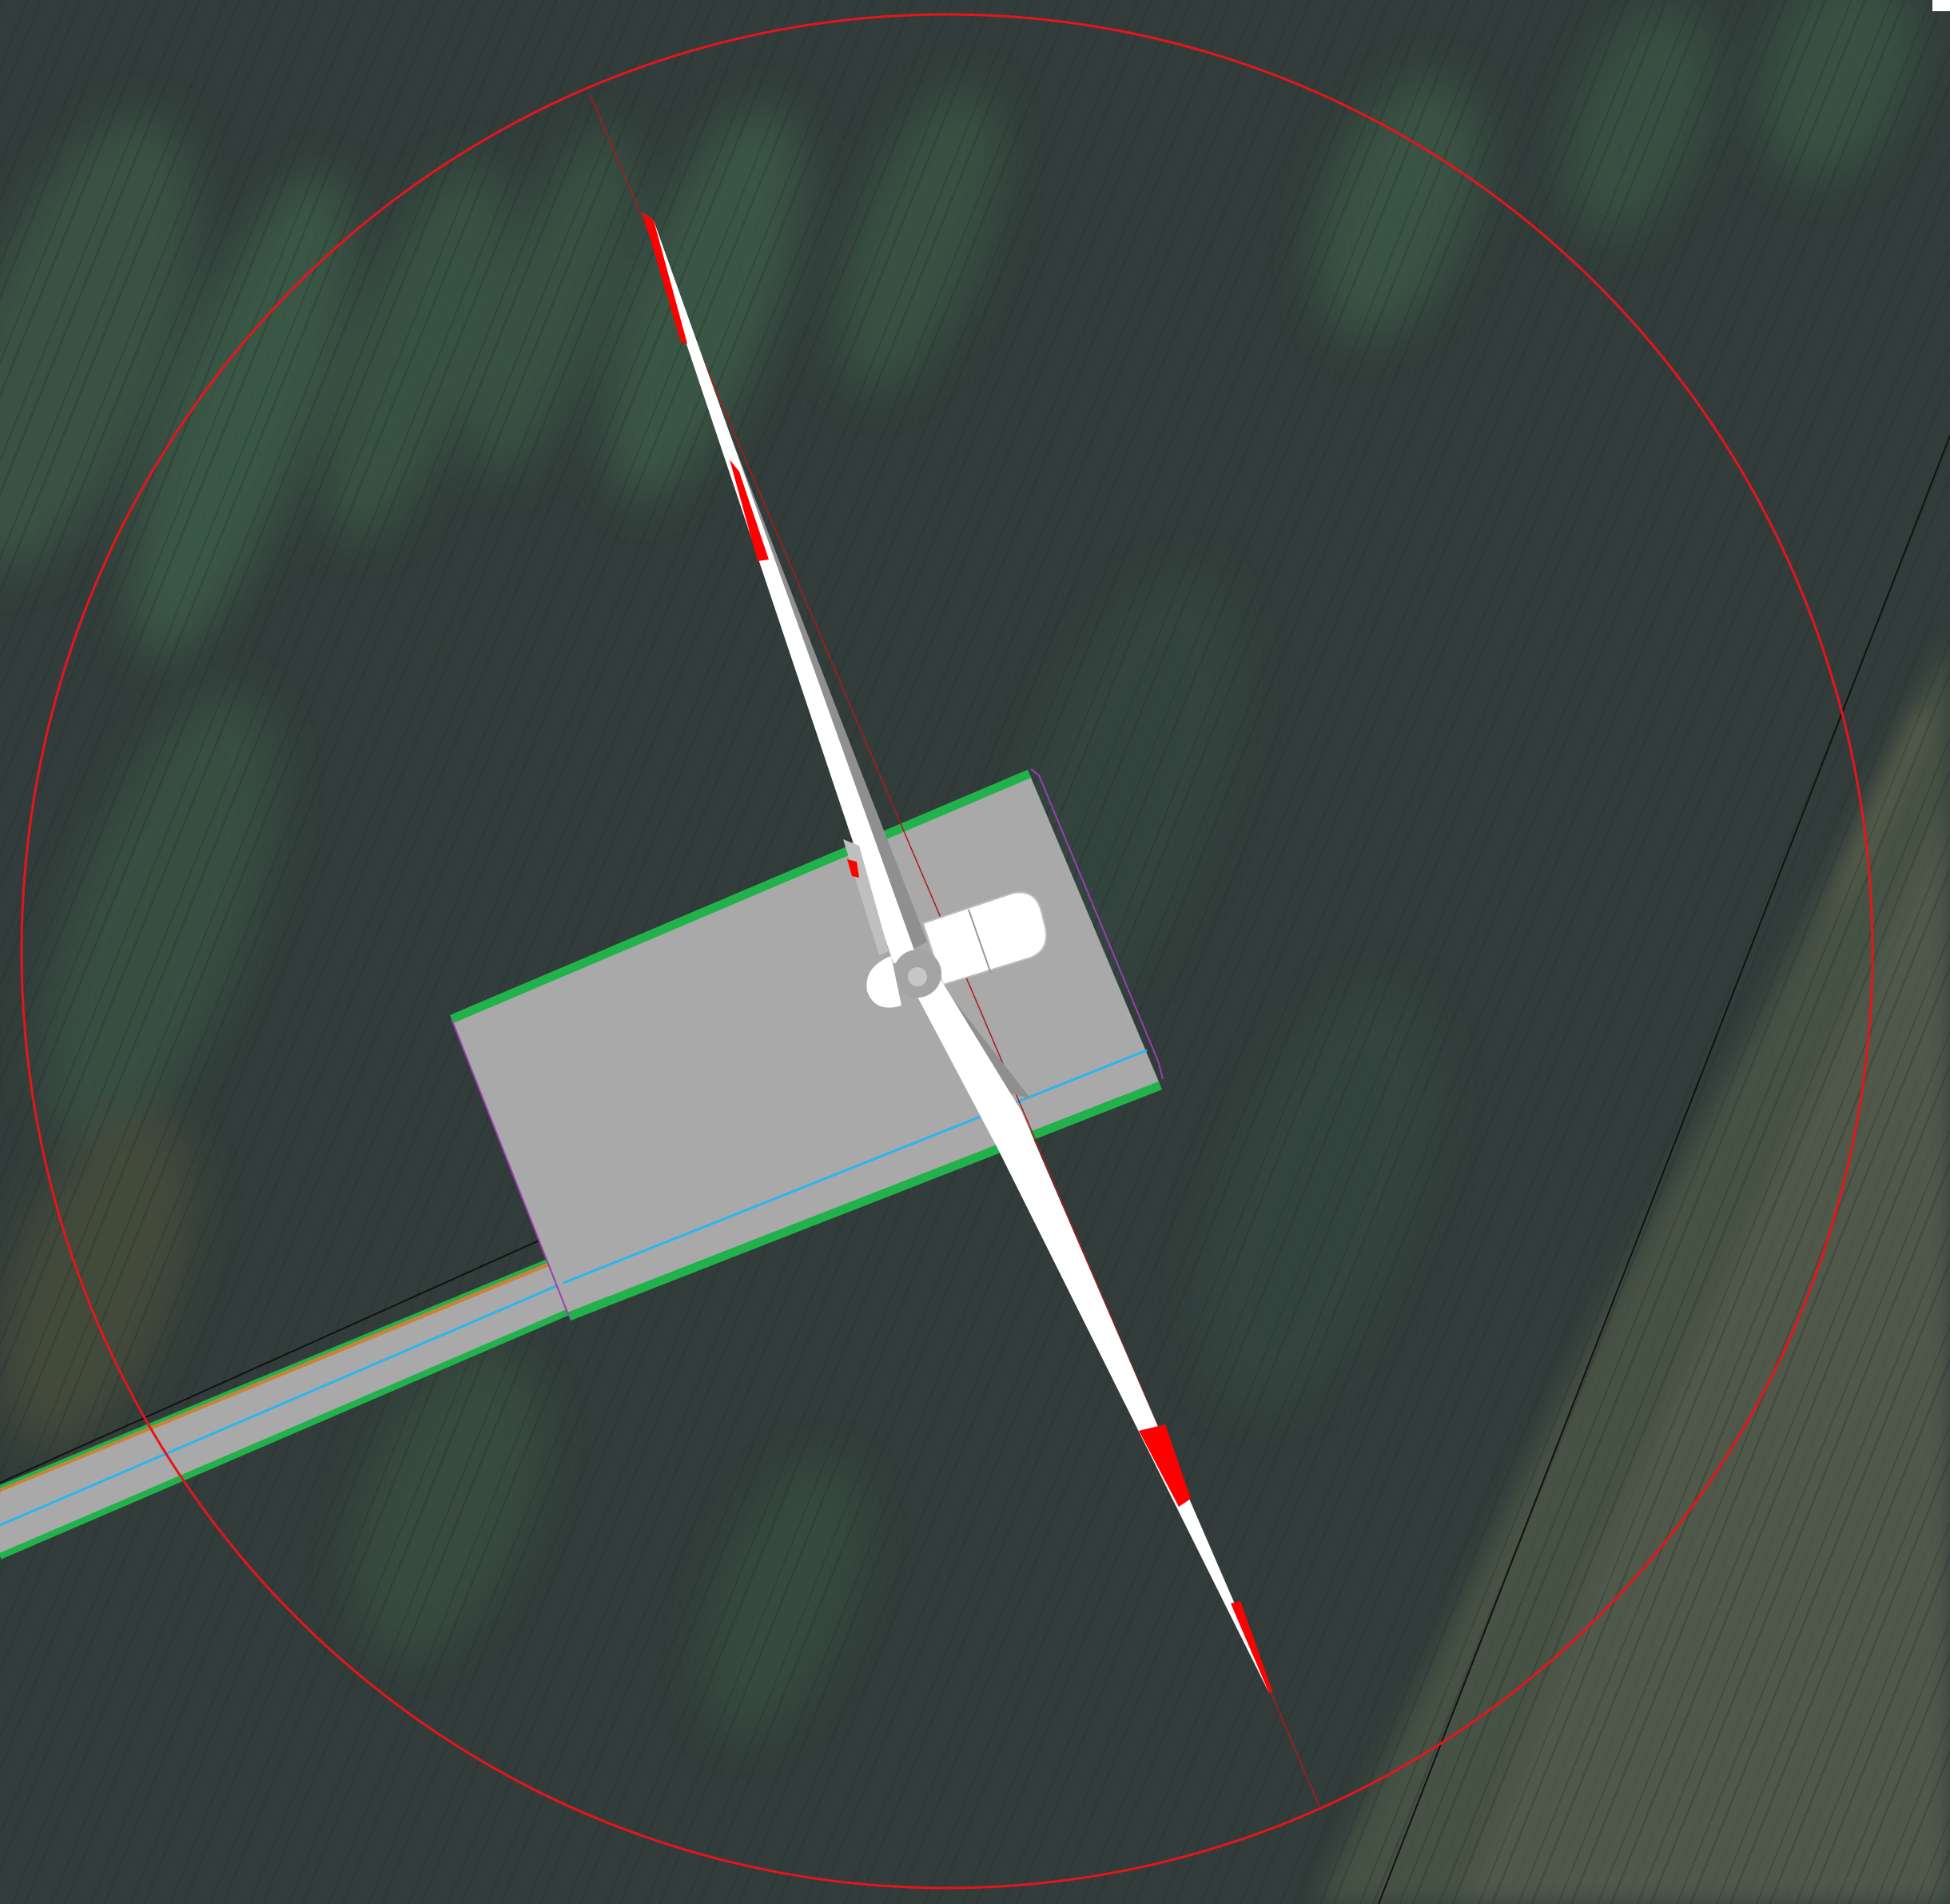 The width and height of the screenshot is (1950, 1904). What do you see at coordinates (1092, 1335) in the screenshot?
I see `blade-south` at bounding box center [1092, 1335].